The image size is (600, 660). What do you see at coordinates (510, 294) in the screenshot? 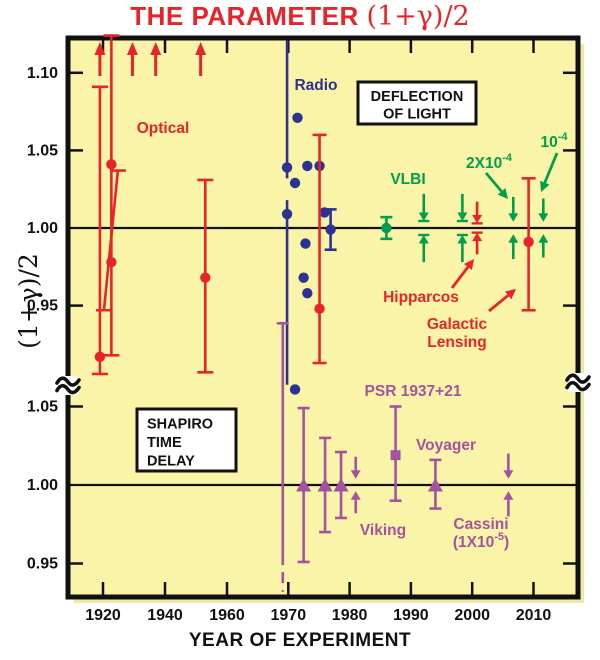
I see `arrow-galactic-head` at bounding box center [510, 294].